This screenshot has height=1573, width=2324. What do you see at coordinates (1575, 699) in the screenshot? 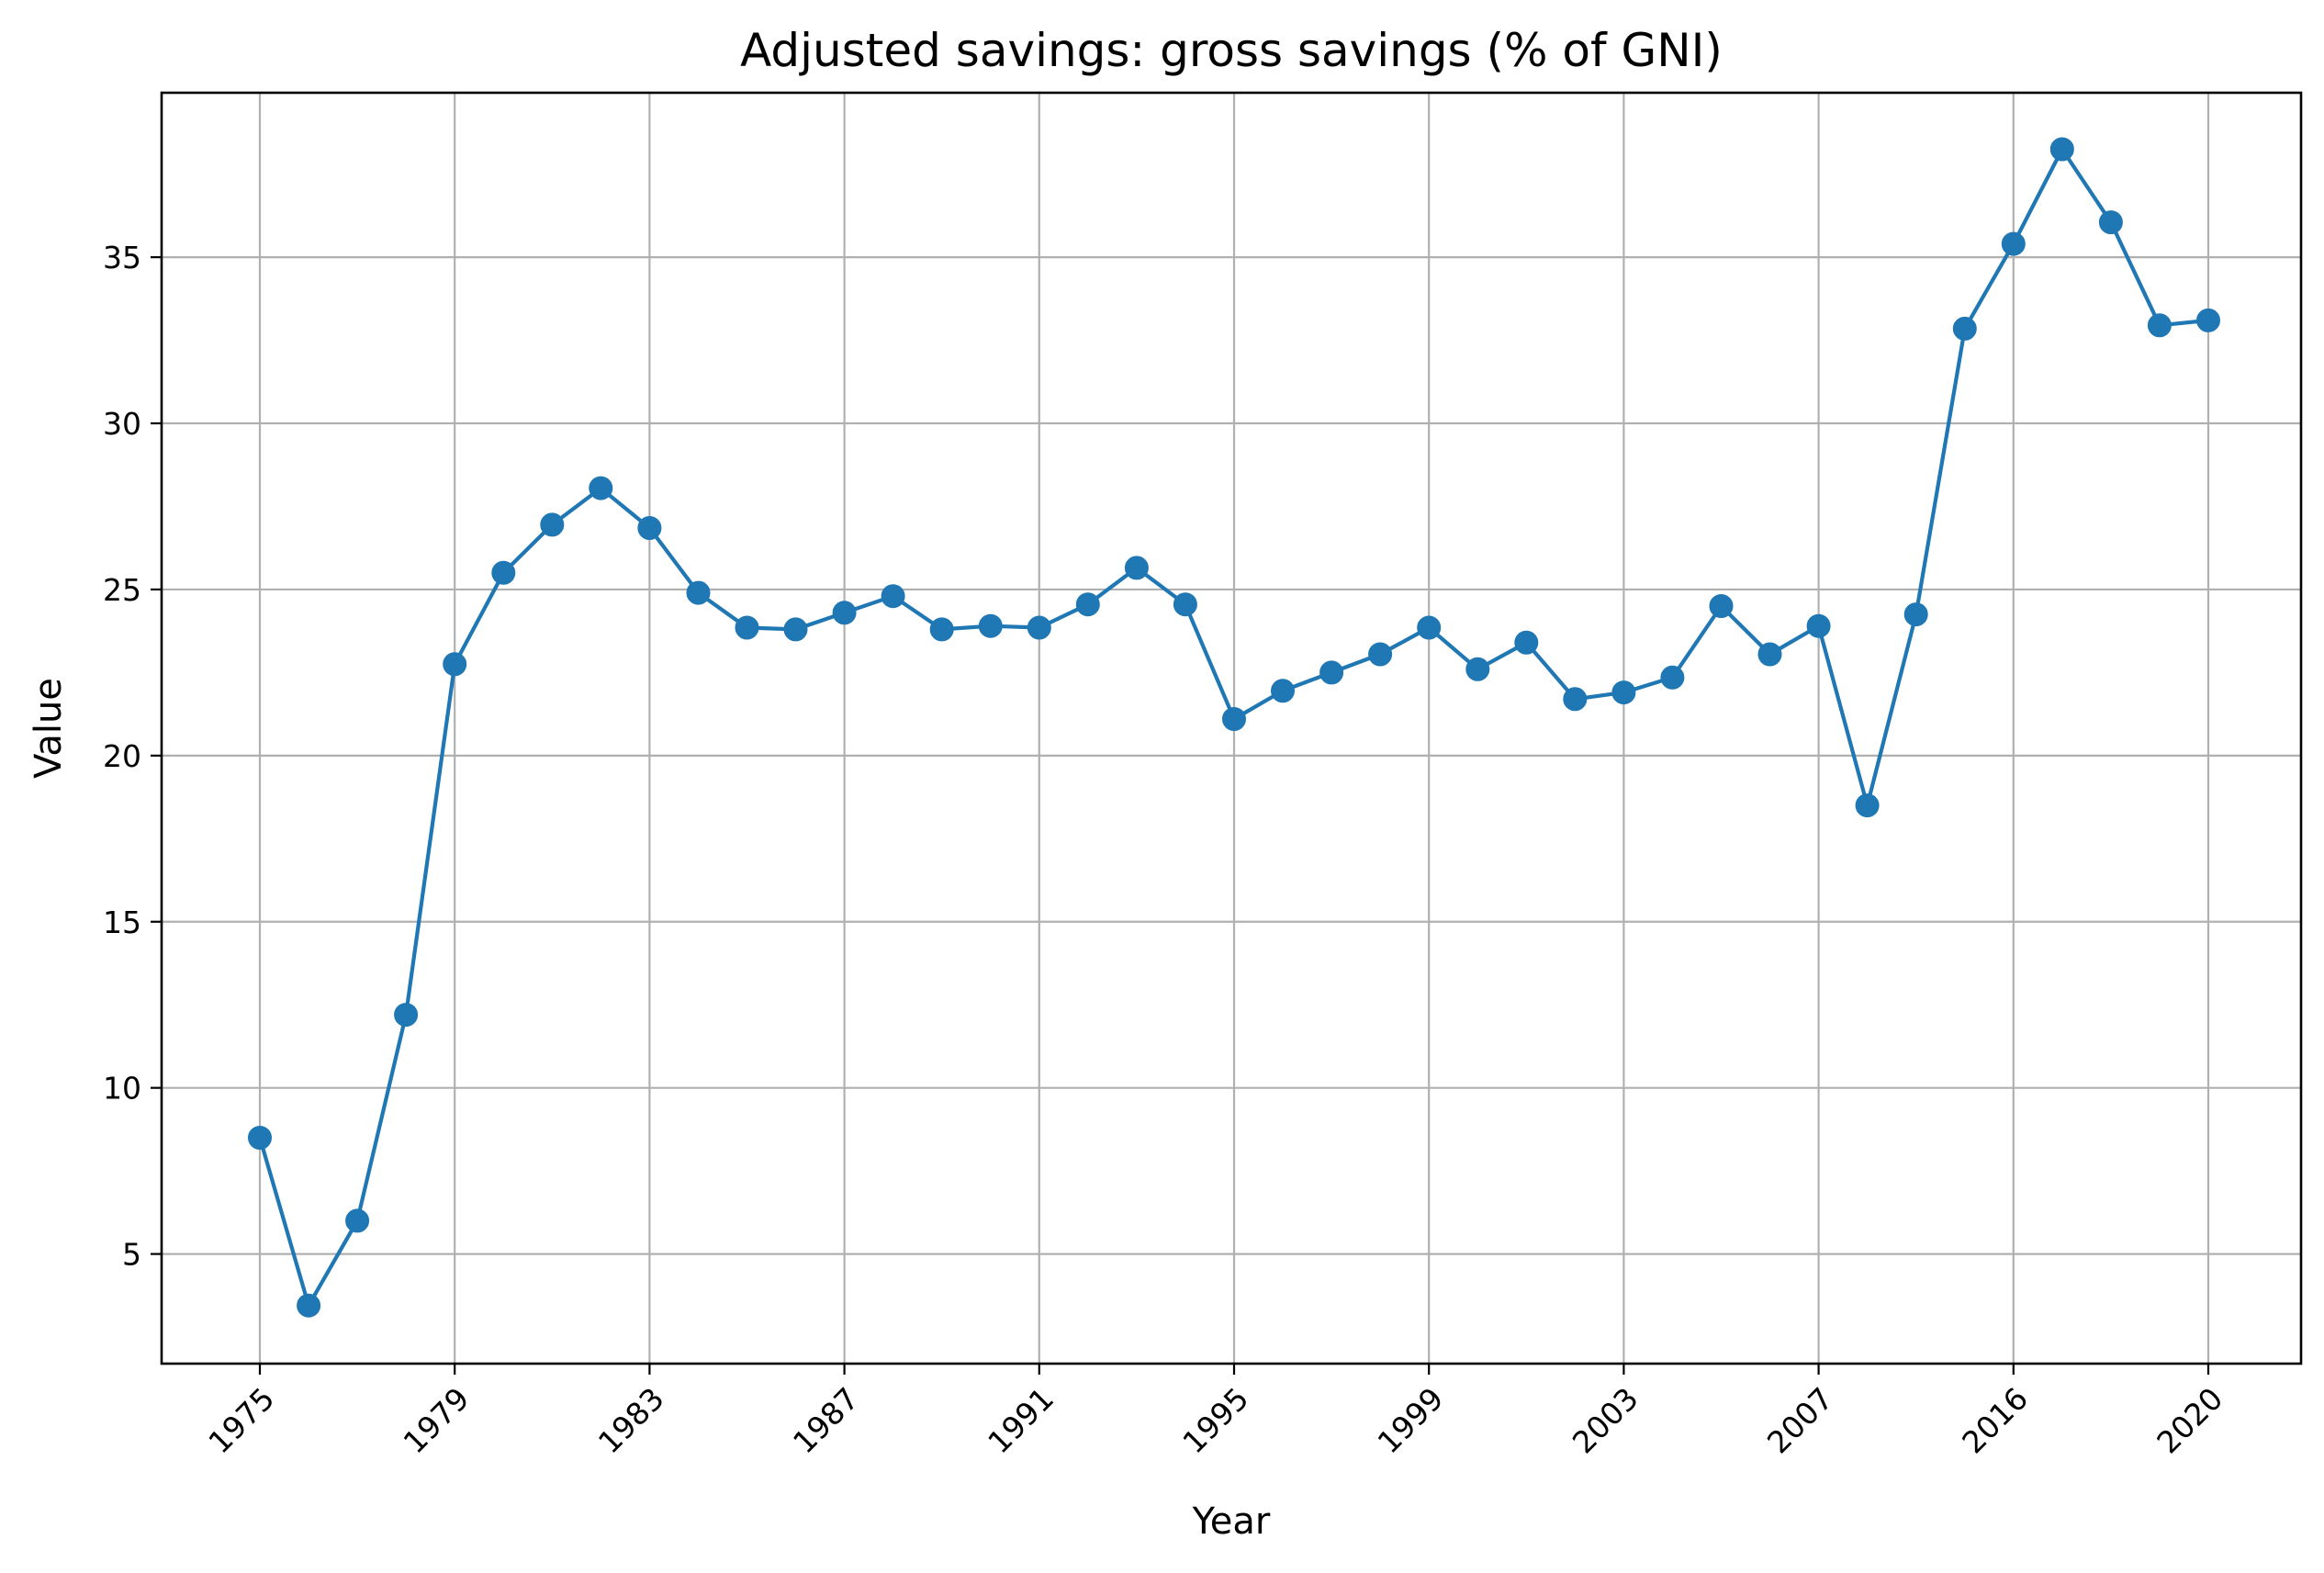
I see `data-point-2002` at bounding box center [1575, 699].